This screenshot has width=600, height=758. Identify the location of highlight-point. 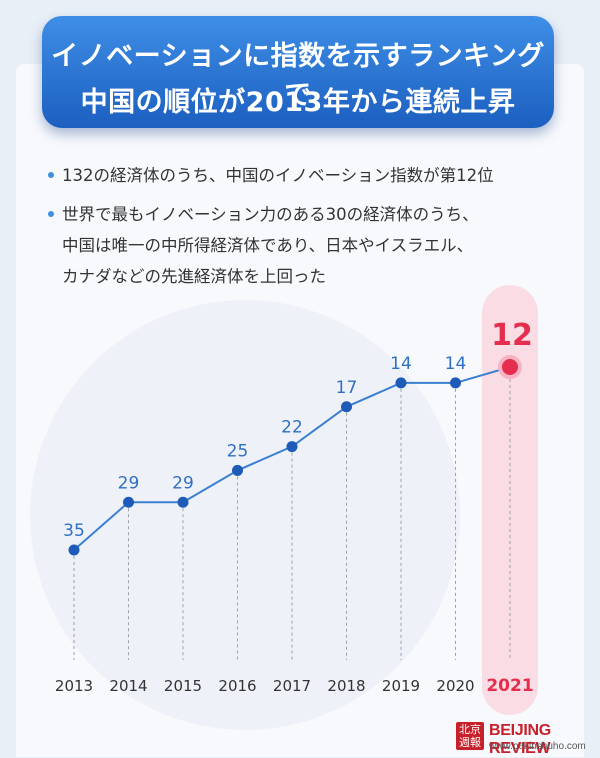
(510, 367).